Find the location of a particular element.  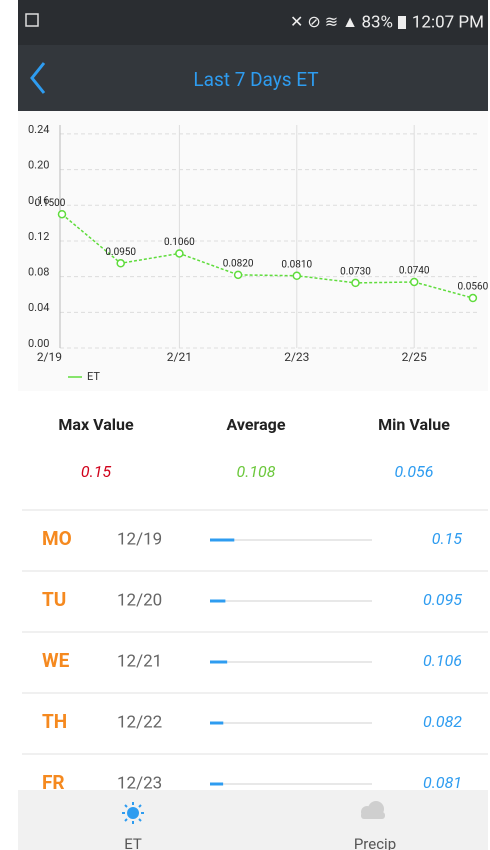

data-label: 0.0950 is located at coordinates (120, 252).